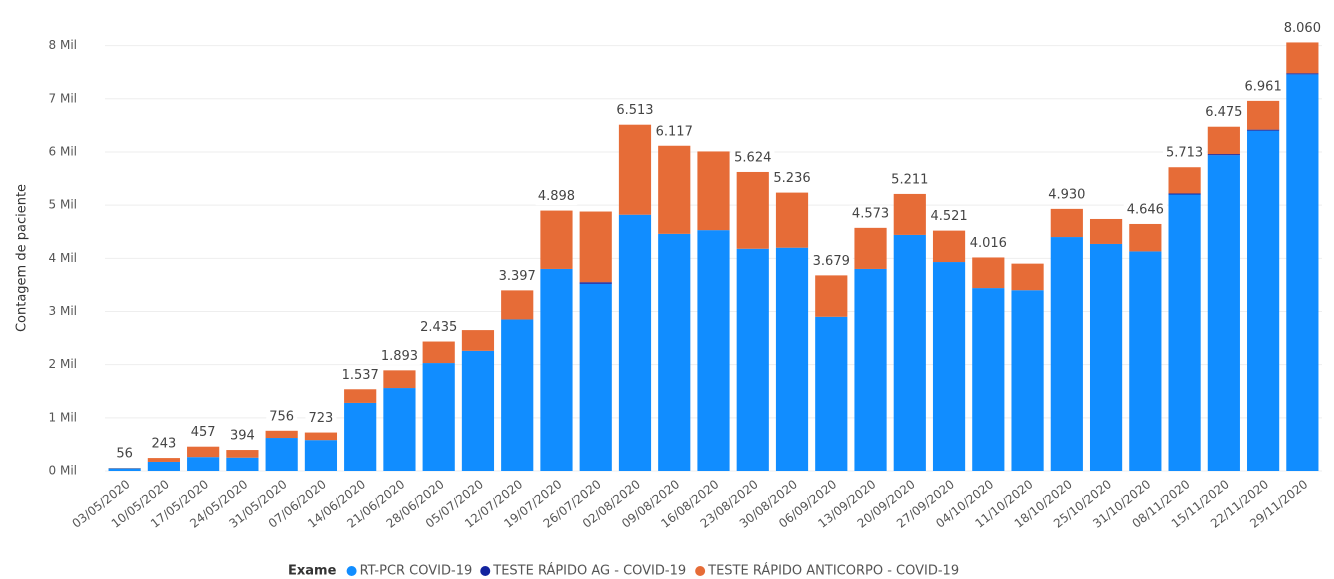 Image resolution: width=1334 pixels, height=579 pixels. Describe the element at coordinates (63, 151) in the screenshot. I see `y-tick-label: 6 Mil` at that location.